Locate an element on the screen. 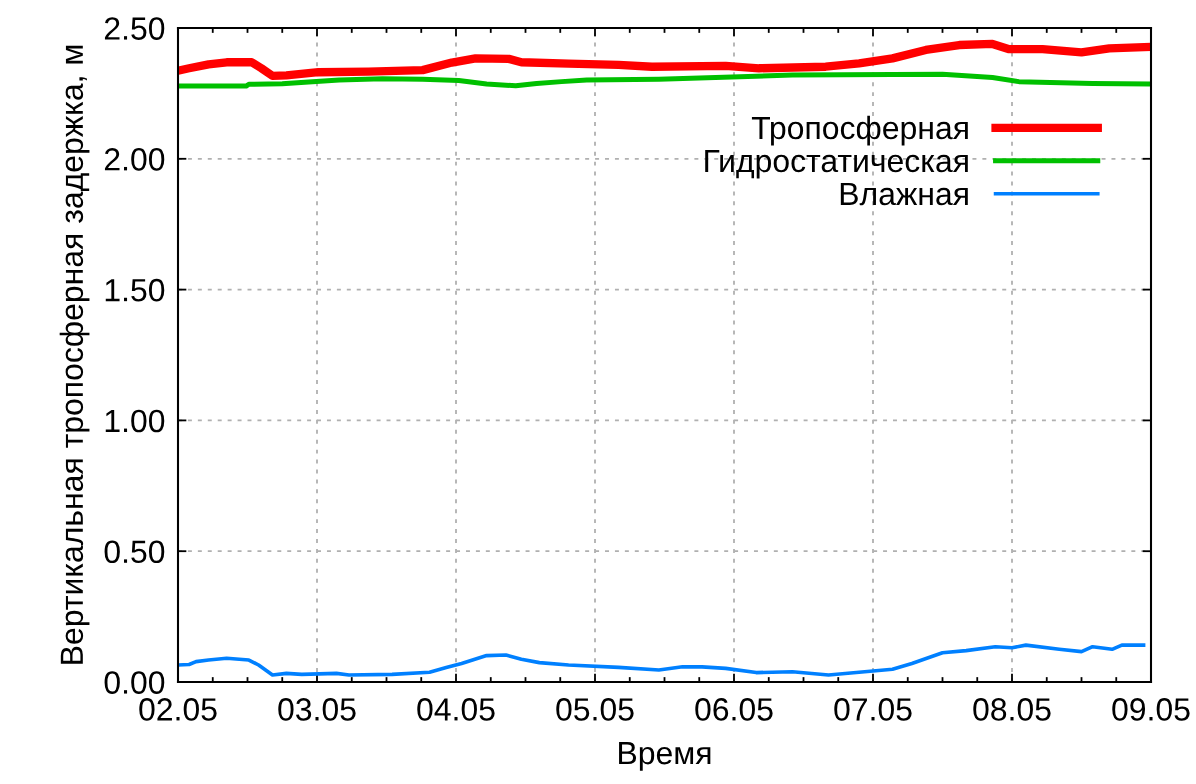 The width and height of the screenshot is (1196, 784). legend-label: Гидростатическая is located at coordinates (836, 164).